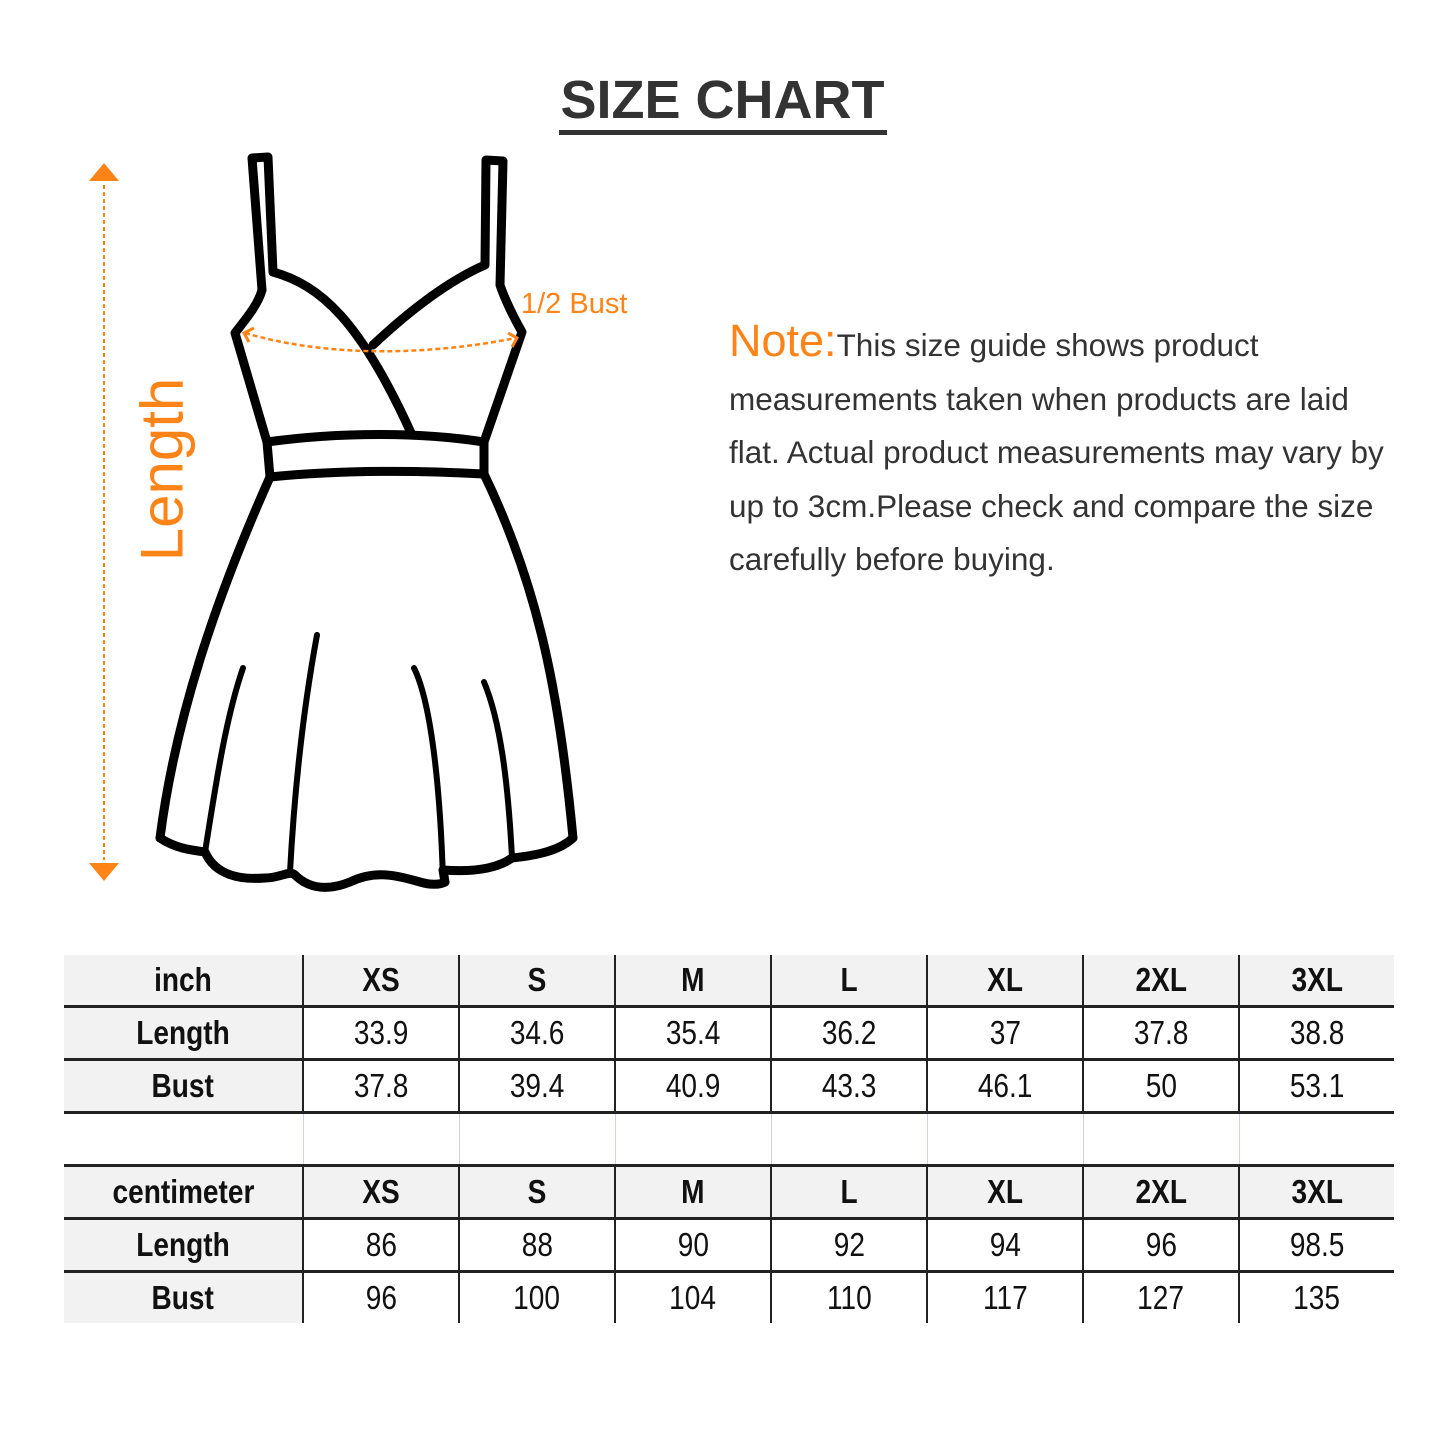 This screenshot has height=1445, width=1445. I want to click on table-cell: 117, so click(1004, 1297).